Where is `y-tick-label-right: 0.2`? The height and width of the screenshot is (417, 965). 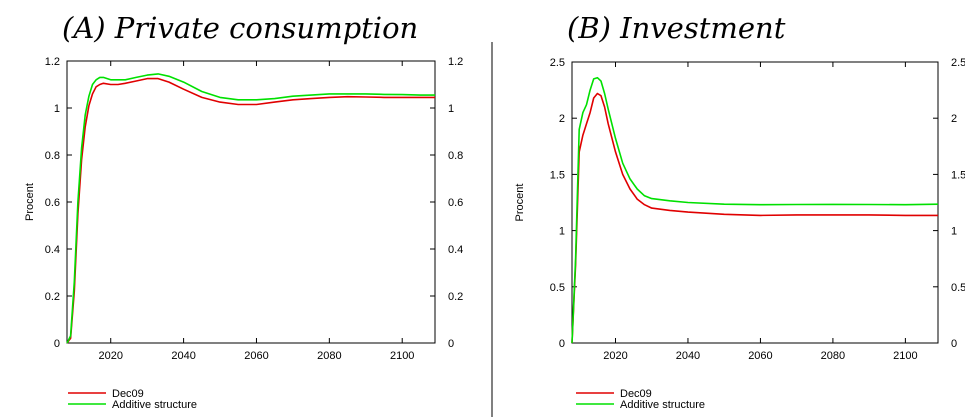 y-tick-label-right: 0.2 is located at coordinates (455, 297).